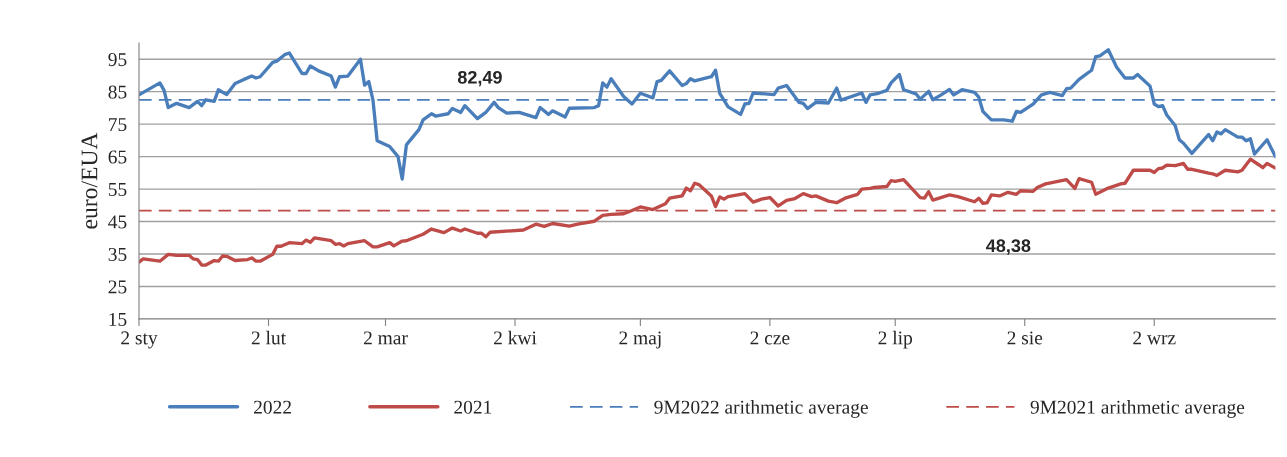  I want to click on x-tick-label: 2 sty, so click(139, 340).